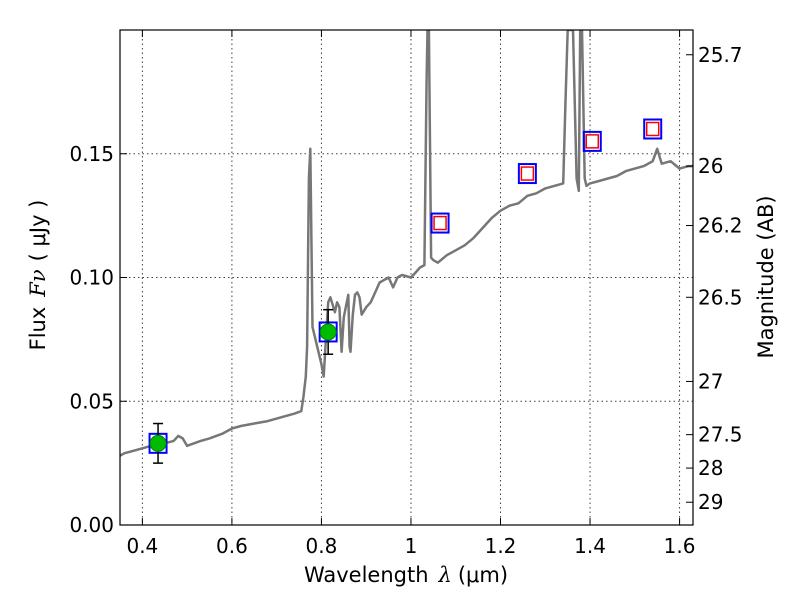 The width and height of the screenshot is (800, 600). What do you see at coordinates (590, 546) in the screenshot?
I see `x-tick-label: 1.4` at bounding box center [590, 546].